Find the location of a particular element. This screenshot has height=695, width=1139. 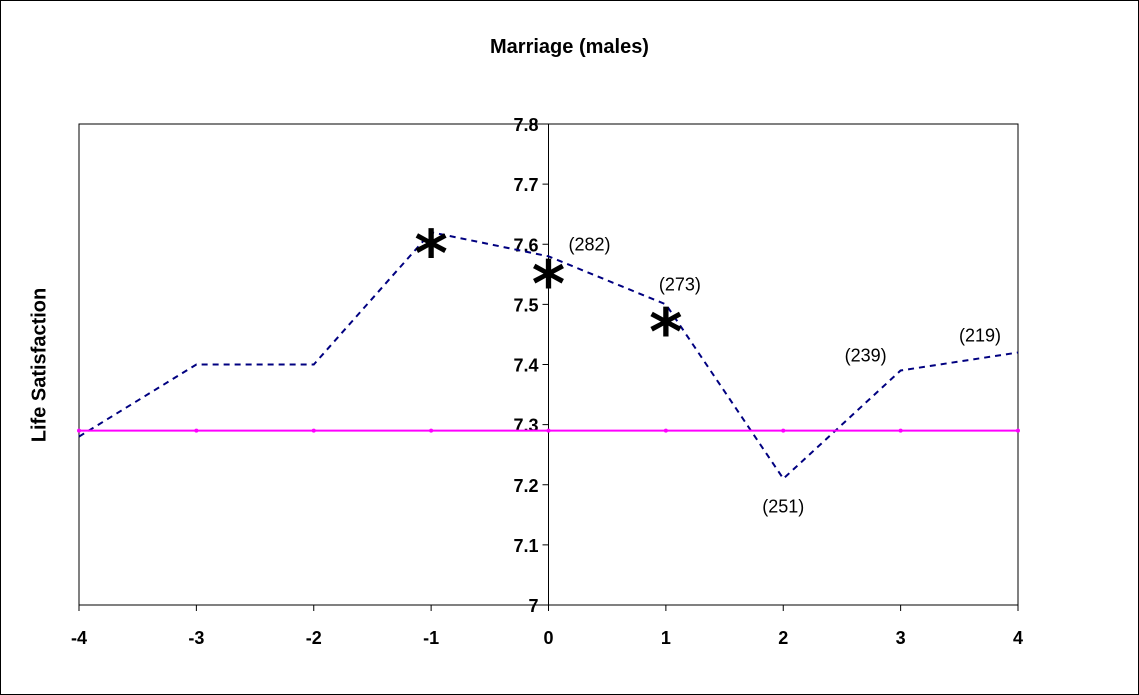

data-label: (251) is located at coordinates (783, 507).